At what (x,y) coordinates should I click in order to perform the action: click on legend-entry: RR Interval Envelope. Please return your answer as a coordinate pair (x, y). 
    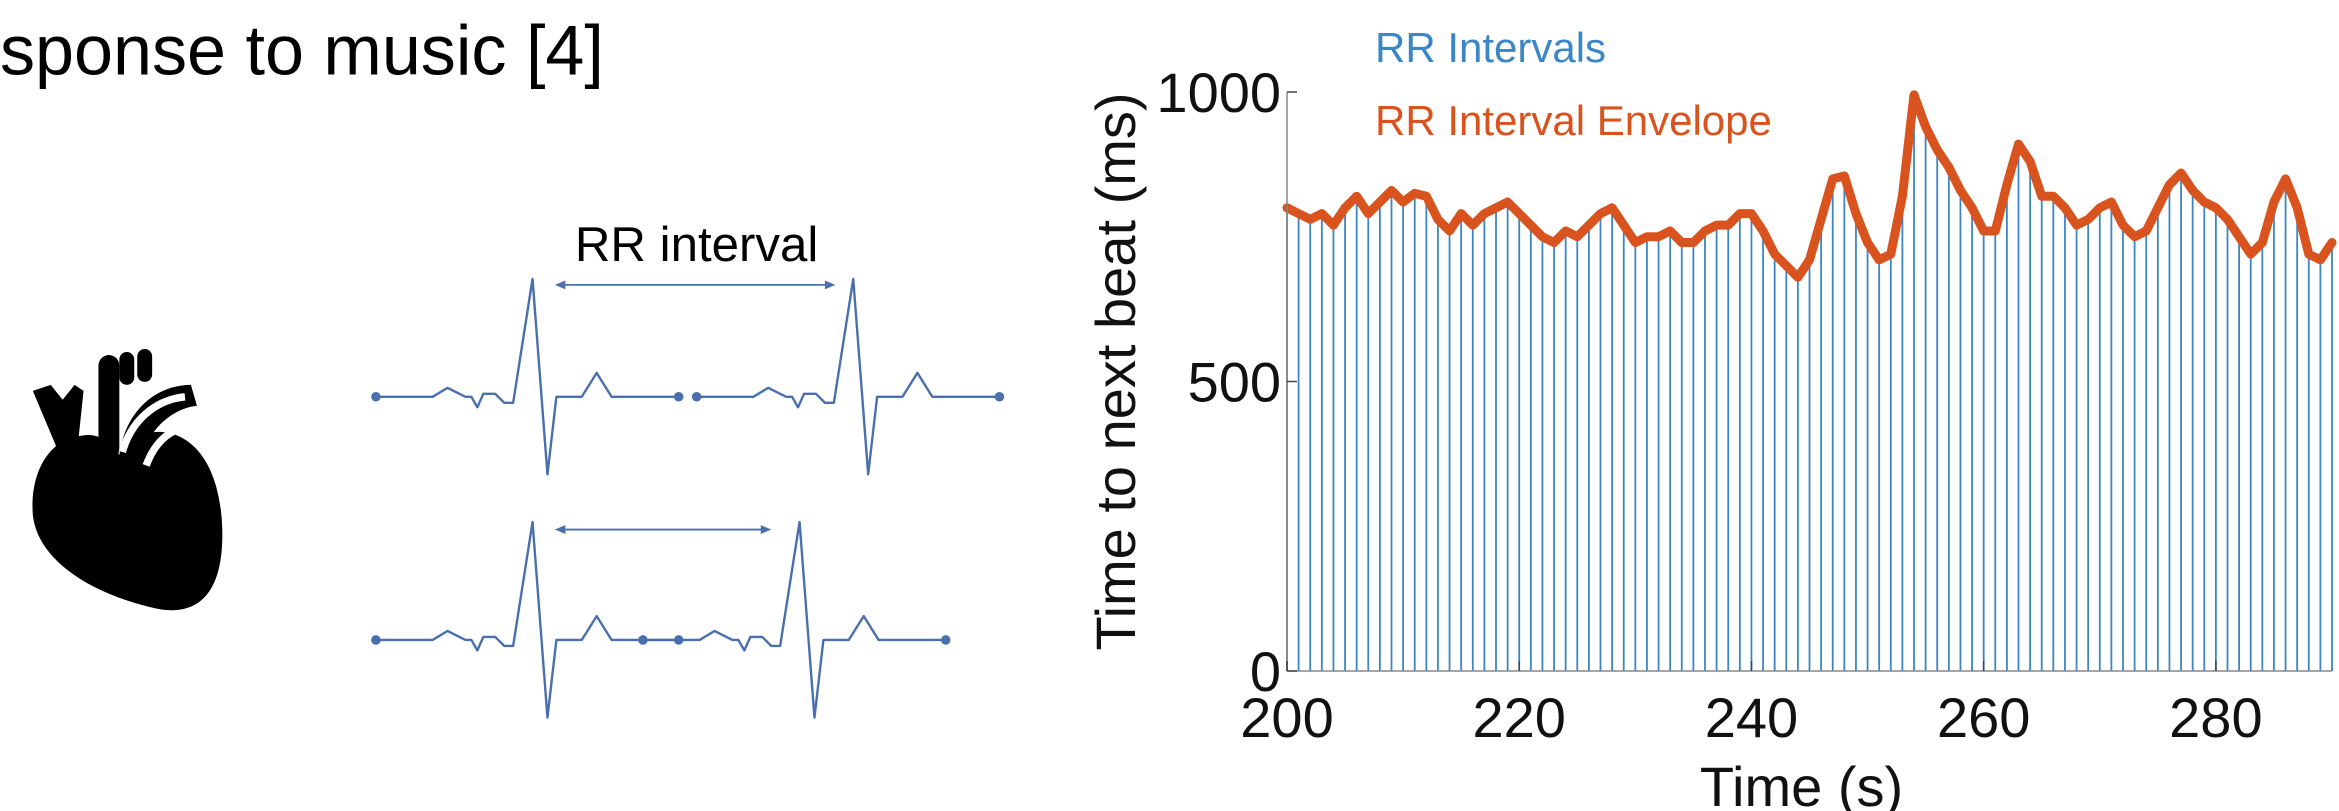
    Looking at the image, I should click on (1573, 120).